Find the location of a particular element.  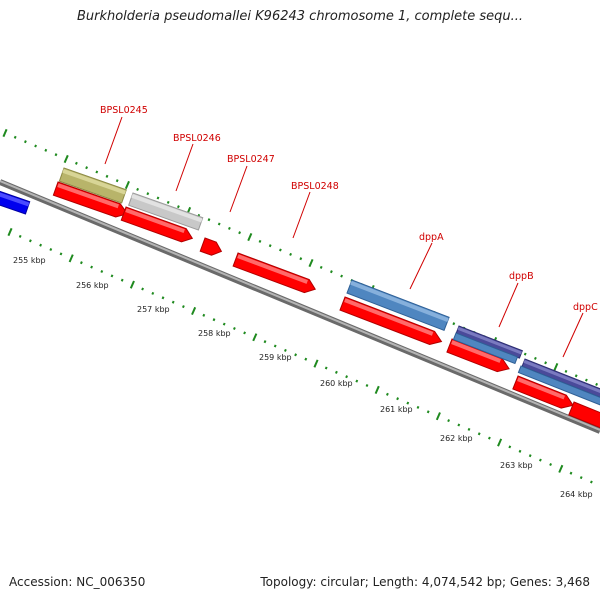

gene-label-bpsl0248: BPSL0248 is located at coordinates (315, 186).